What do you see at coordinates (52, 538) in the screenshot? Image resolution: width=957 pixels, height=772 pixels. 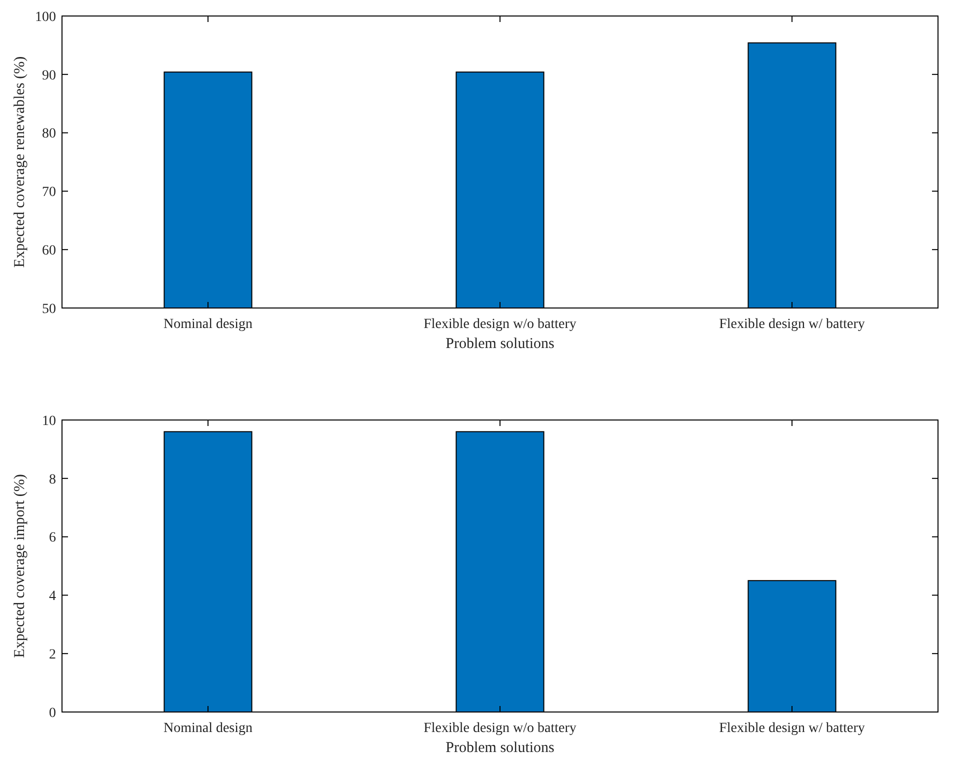 I see `y-tick-label: 6` at bounding box center [52, 538].